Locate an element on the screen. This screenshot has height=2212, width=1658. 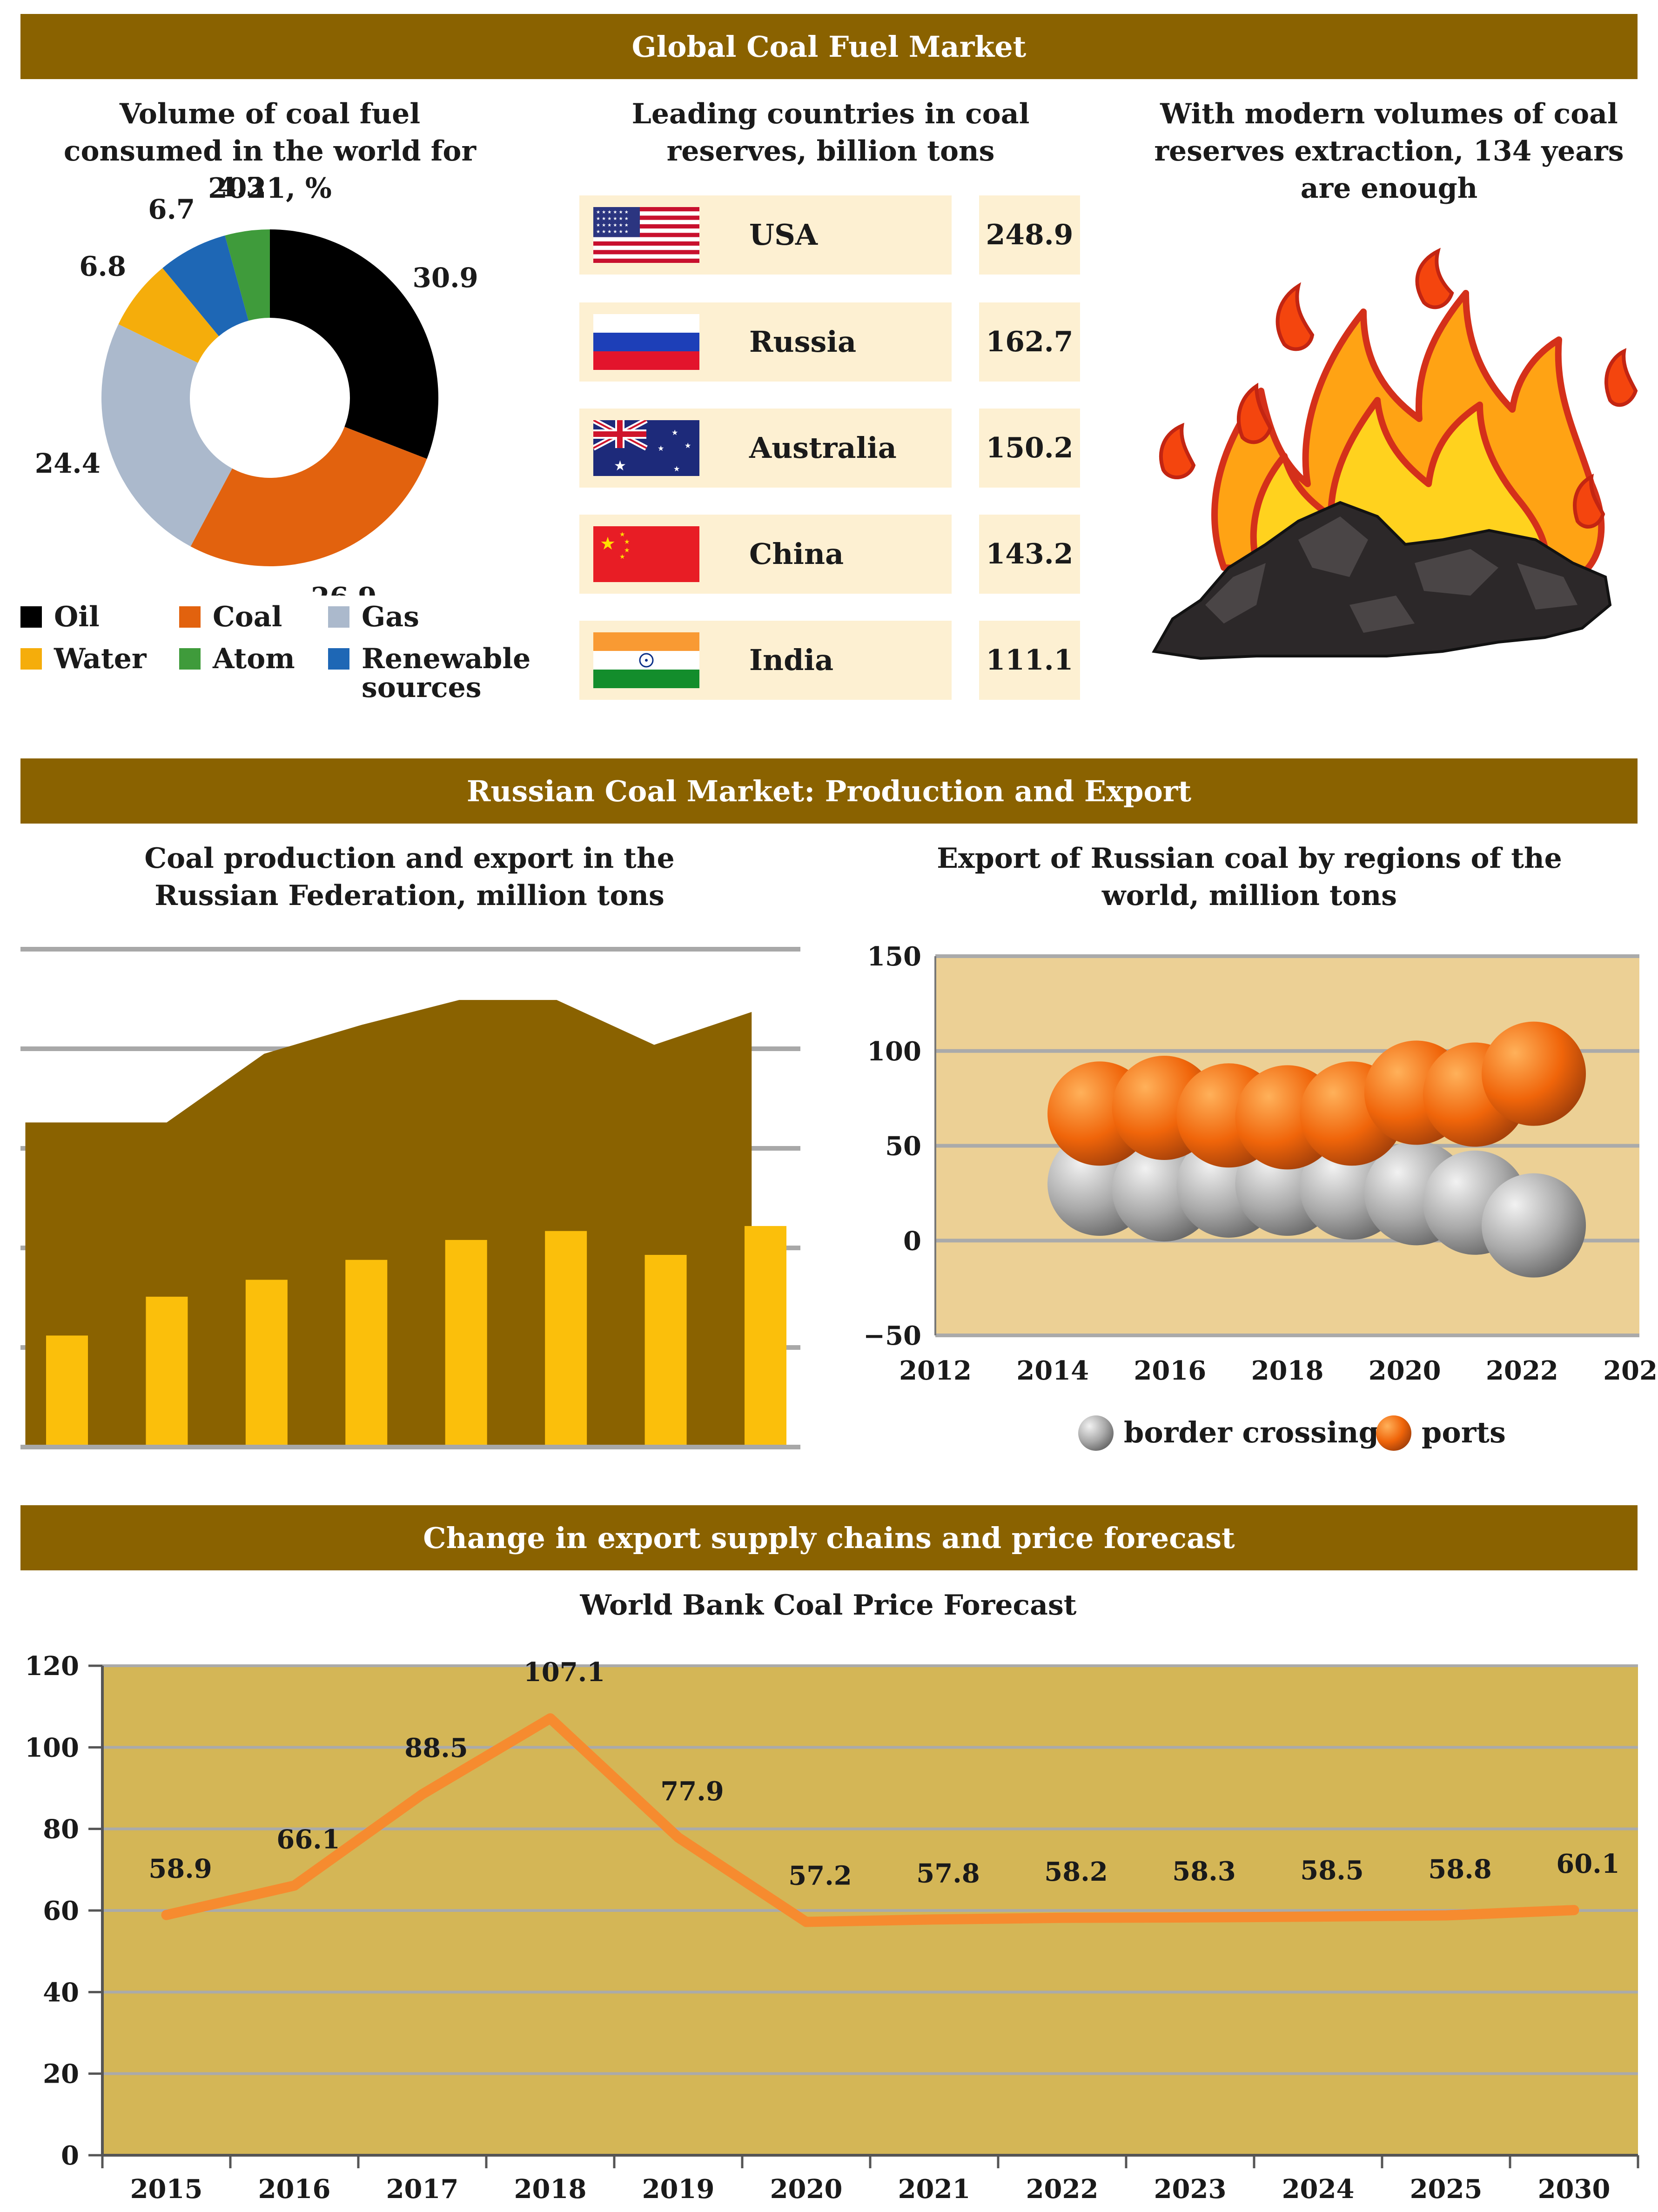
legend-item-water: Water is located at coordinates (83, 658).